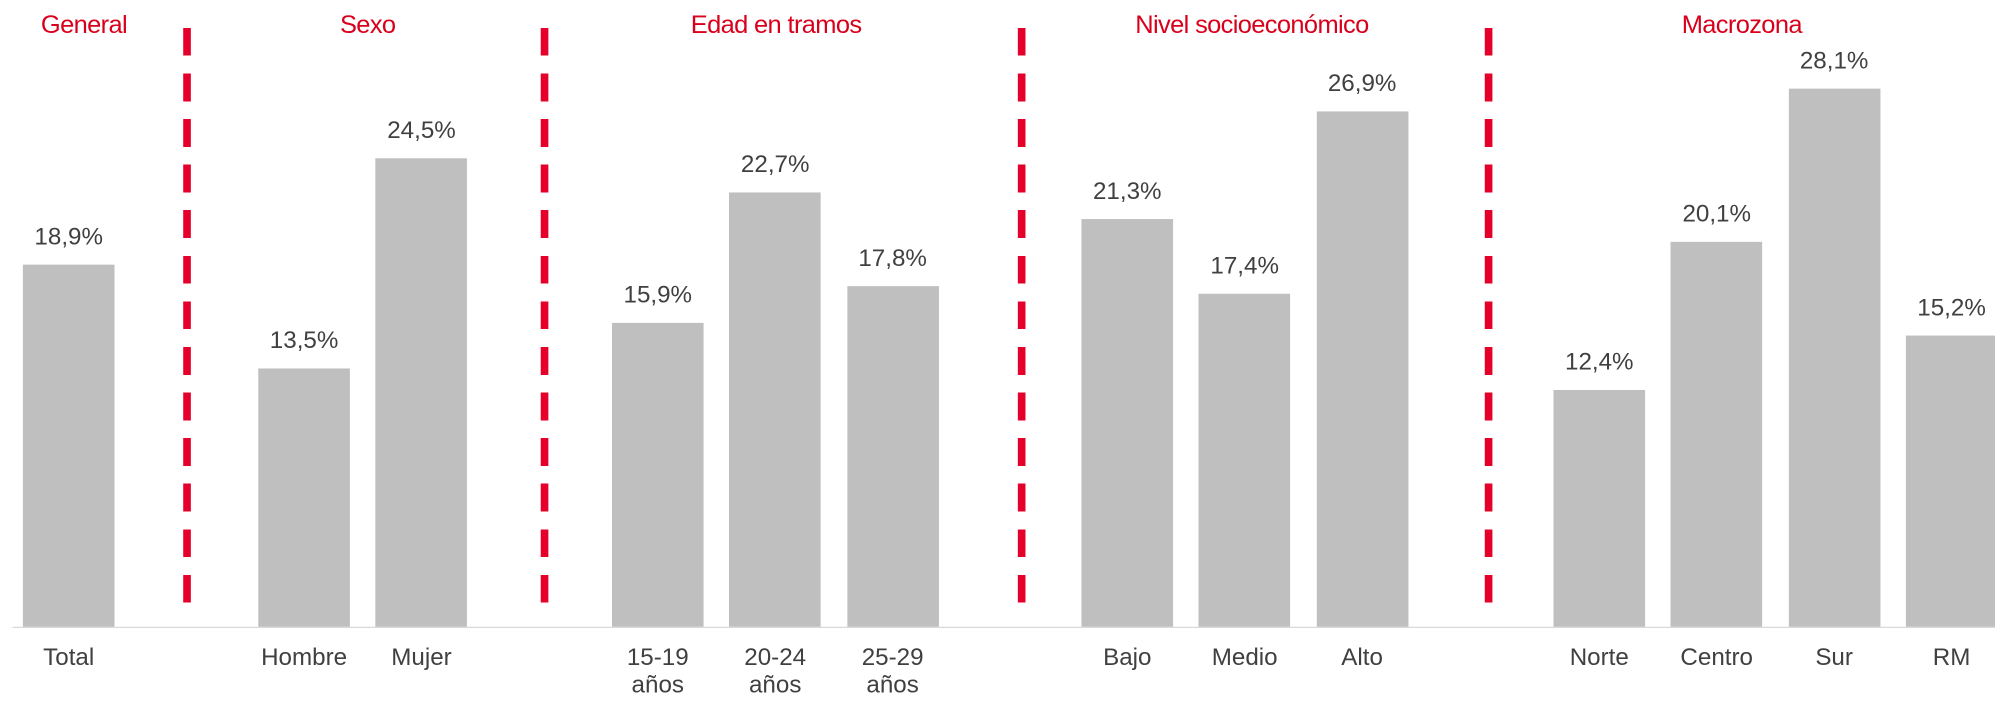 The image size is (1995, 704). I want to click on value-label: 22,7%, so click(775, 165).